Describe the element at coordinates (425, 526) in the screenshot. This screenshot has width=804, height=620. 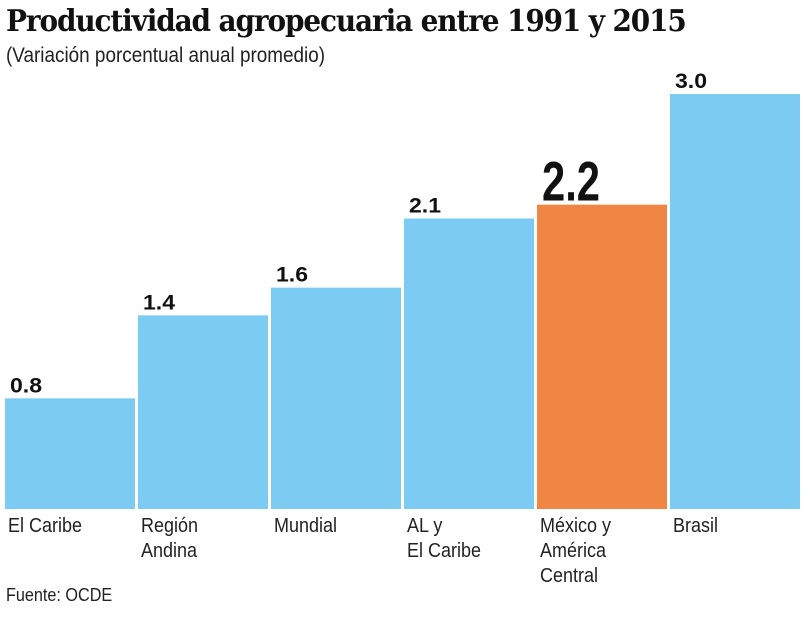
I see `category-label-3: AL y` at that location.